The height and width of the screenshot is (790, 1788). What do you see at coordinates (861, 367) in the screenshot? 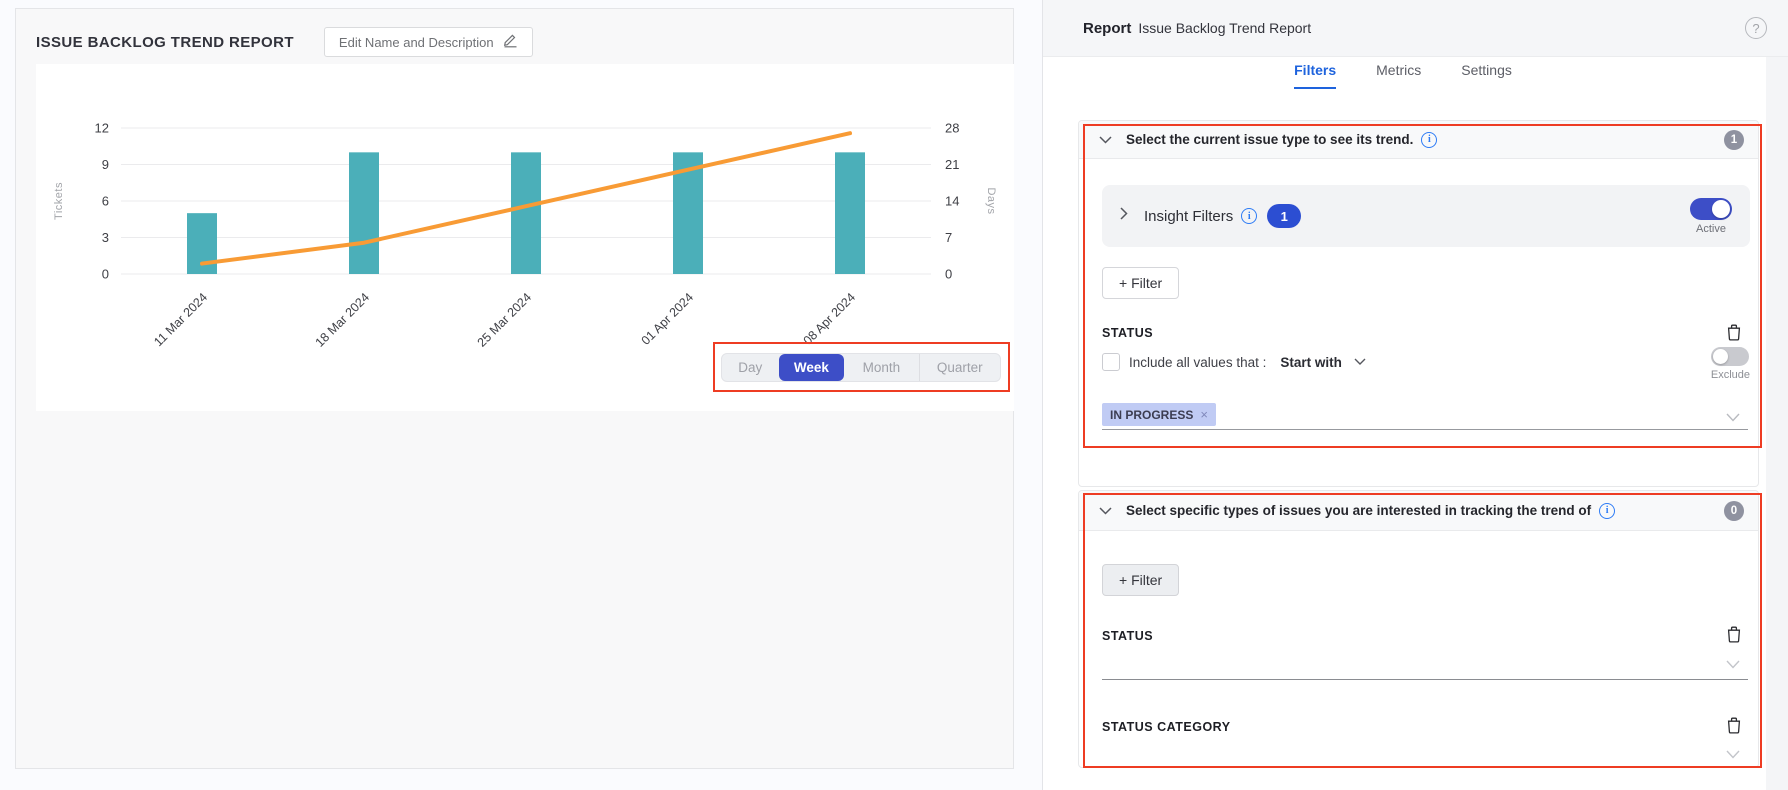
I see `period-toggle: Day Week Month Quarter` at bounding box center [861, 367].